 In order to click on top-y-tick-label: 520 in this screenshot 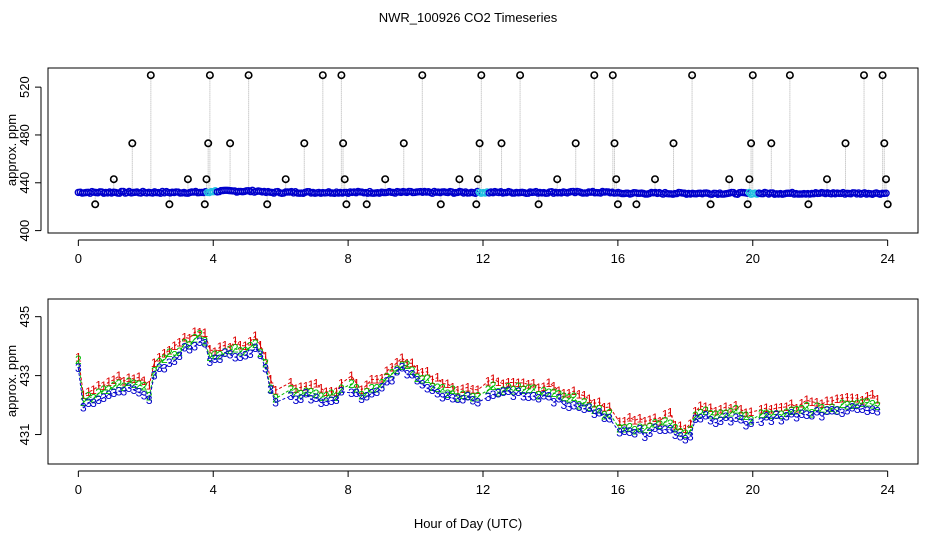, I will do `click(24, 87)`.